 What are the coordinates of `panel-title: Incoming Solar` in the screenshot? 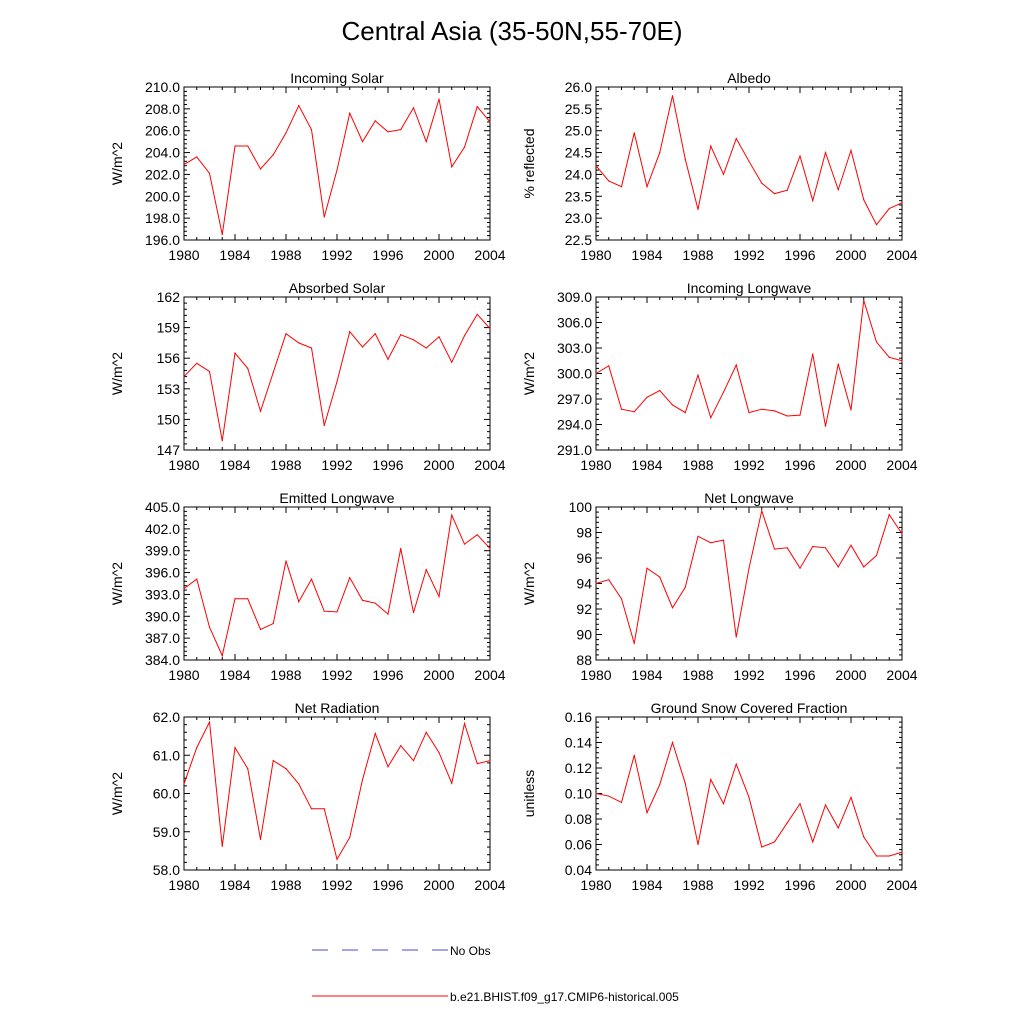 It's located at (337, 78).